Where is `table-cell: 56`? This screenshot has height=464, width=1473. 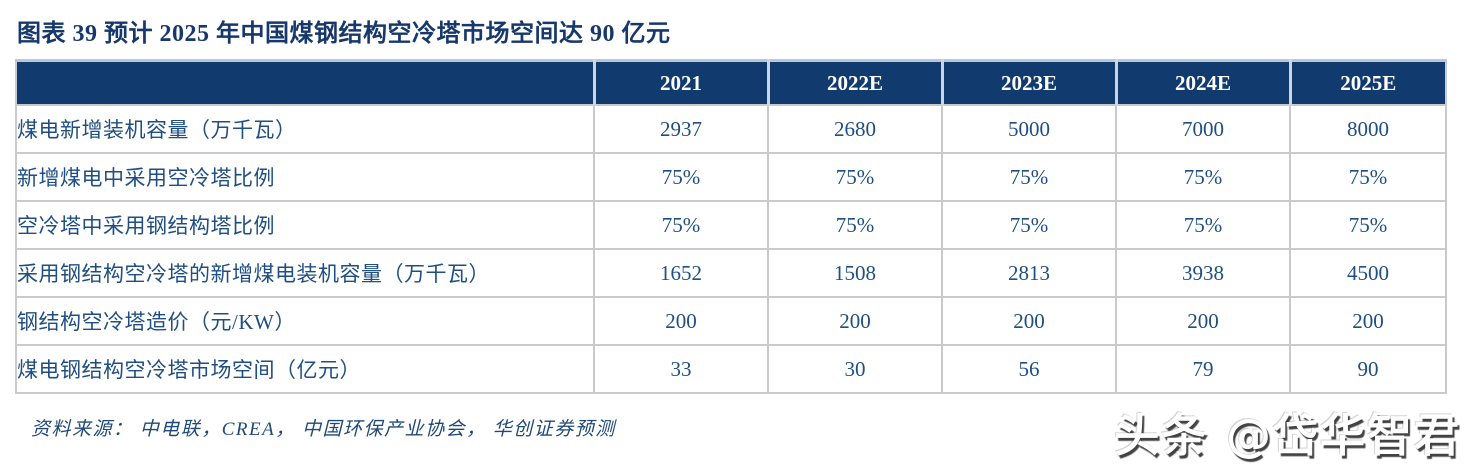
table-cell: 56 is located at coordinates (1029, 369).